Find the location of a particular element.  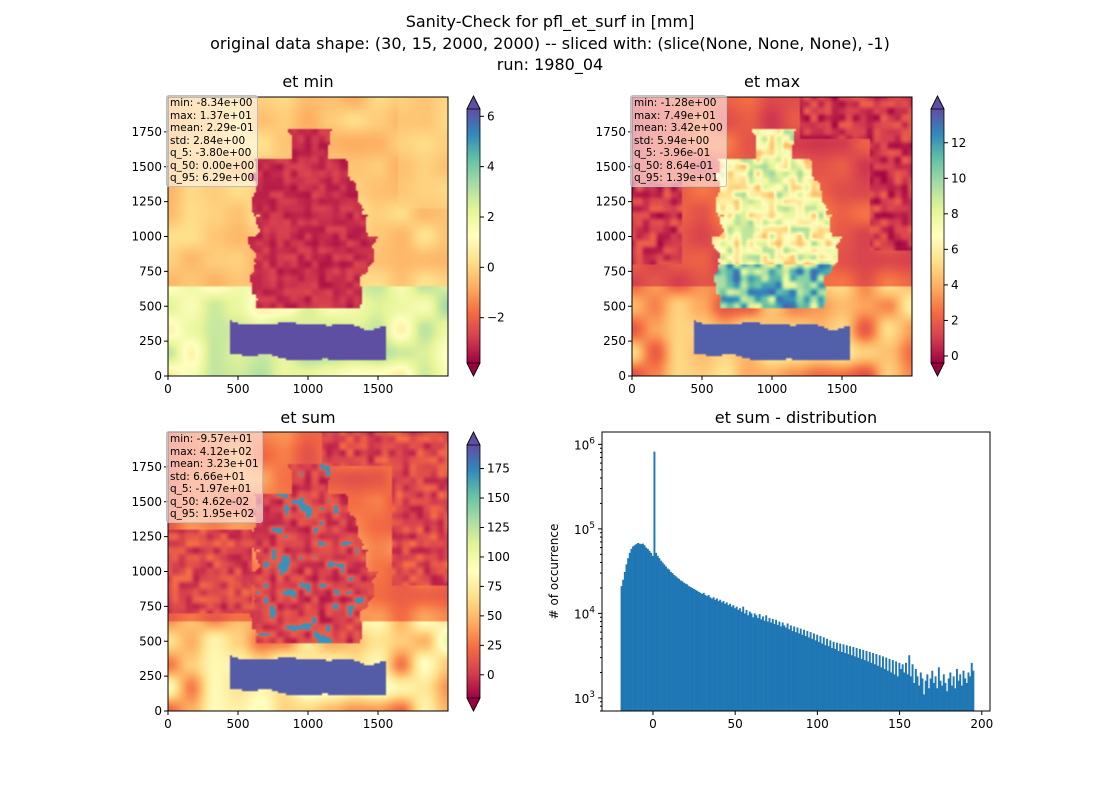

stat-mean: mean: 2.29e-01 is located at coordinates (212, 128).